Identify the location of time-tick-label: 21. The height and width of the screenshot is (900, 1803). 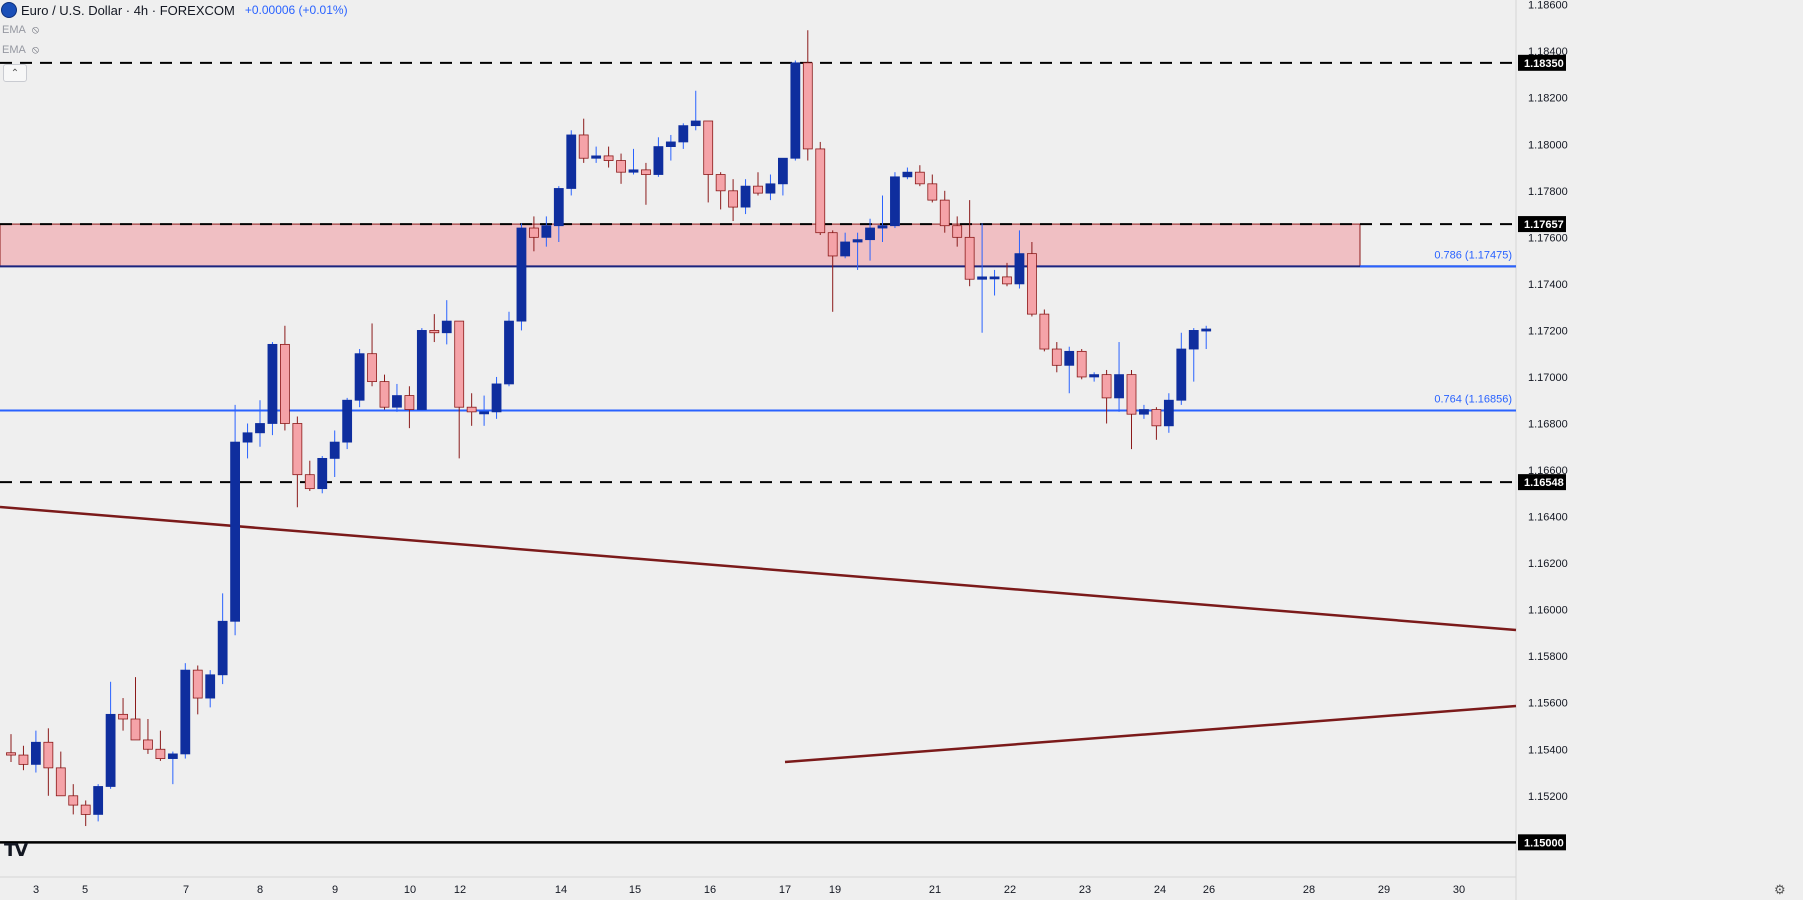
(935, 890).